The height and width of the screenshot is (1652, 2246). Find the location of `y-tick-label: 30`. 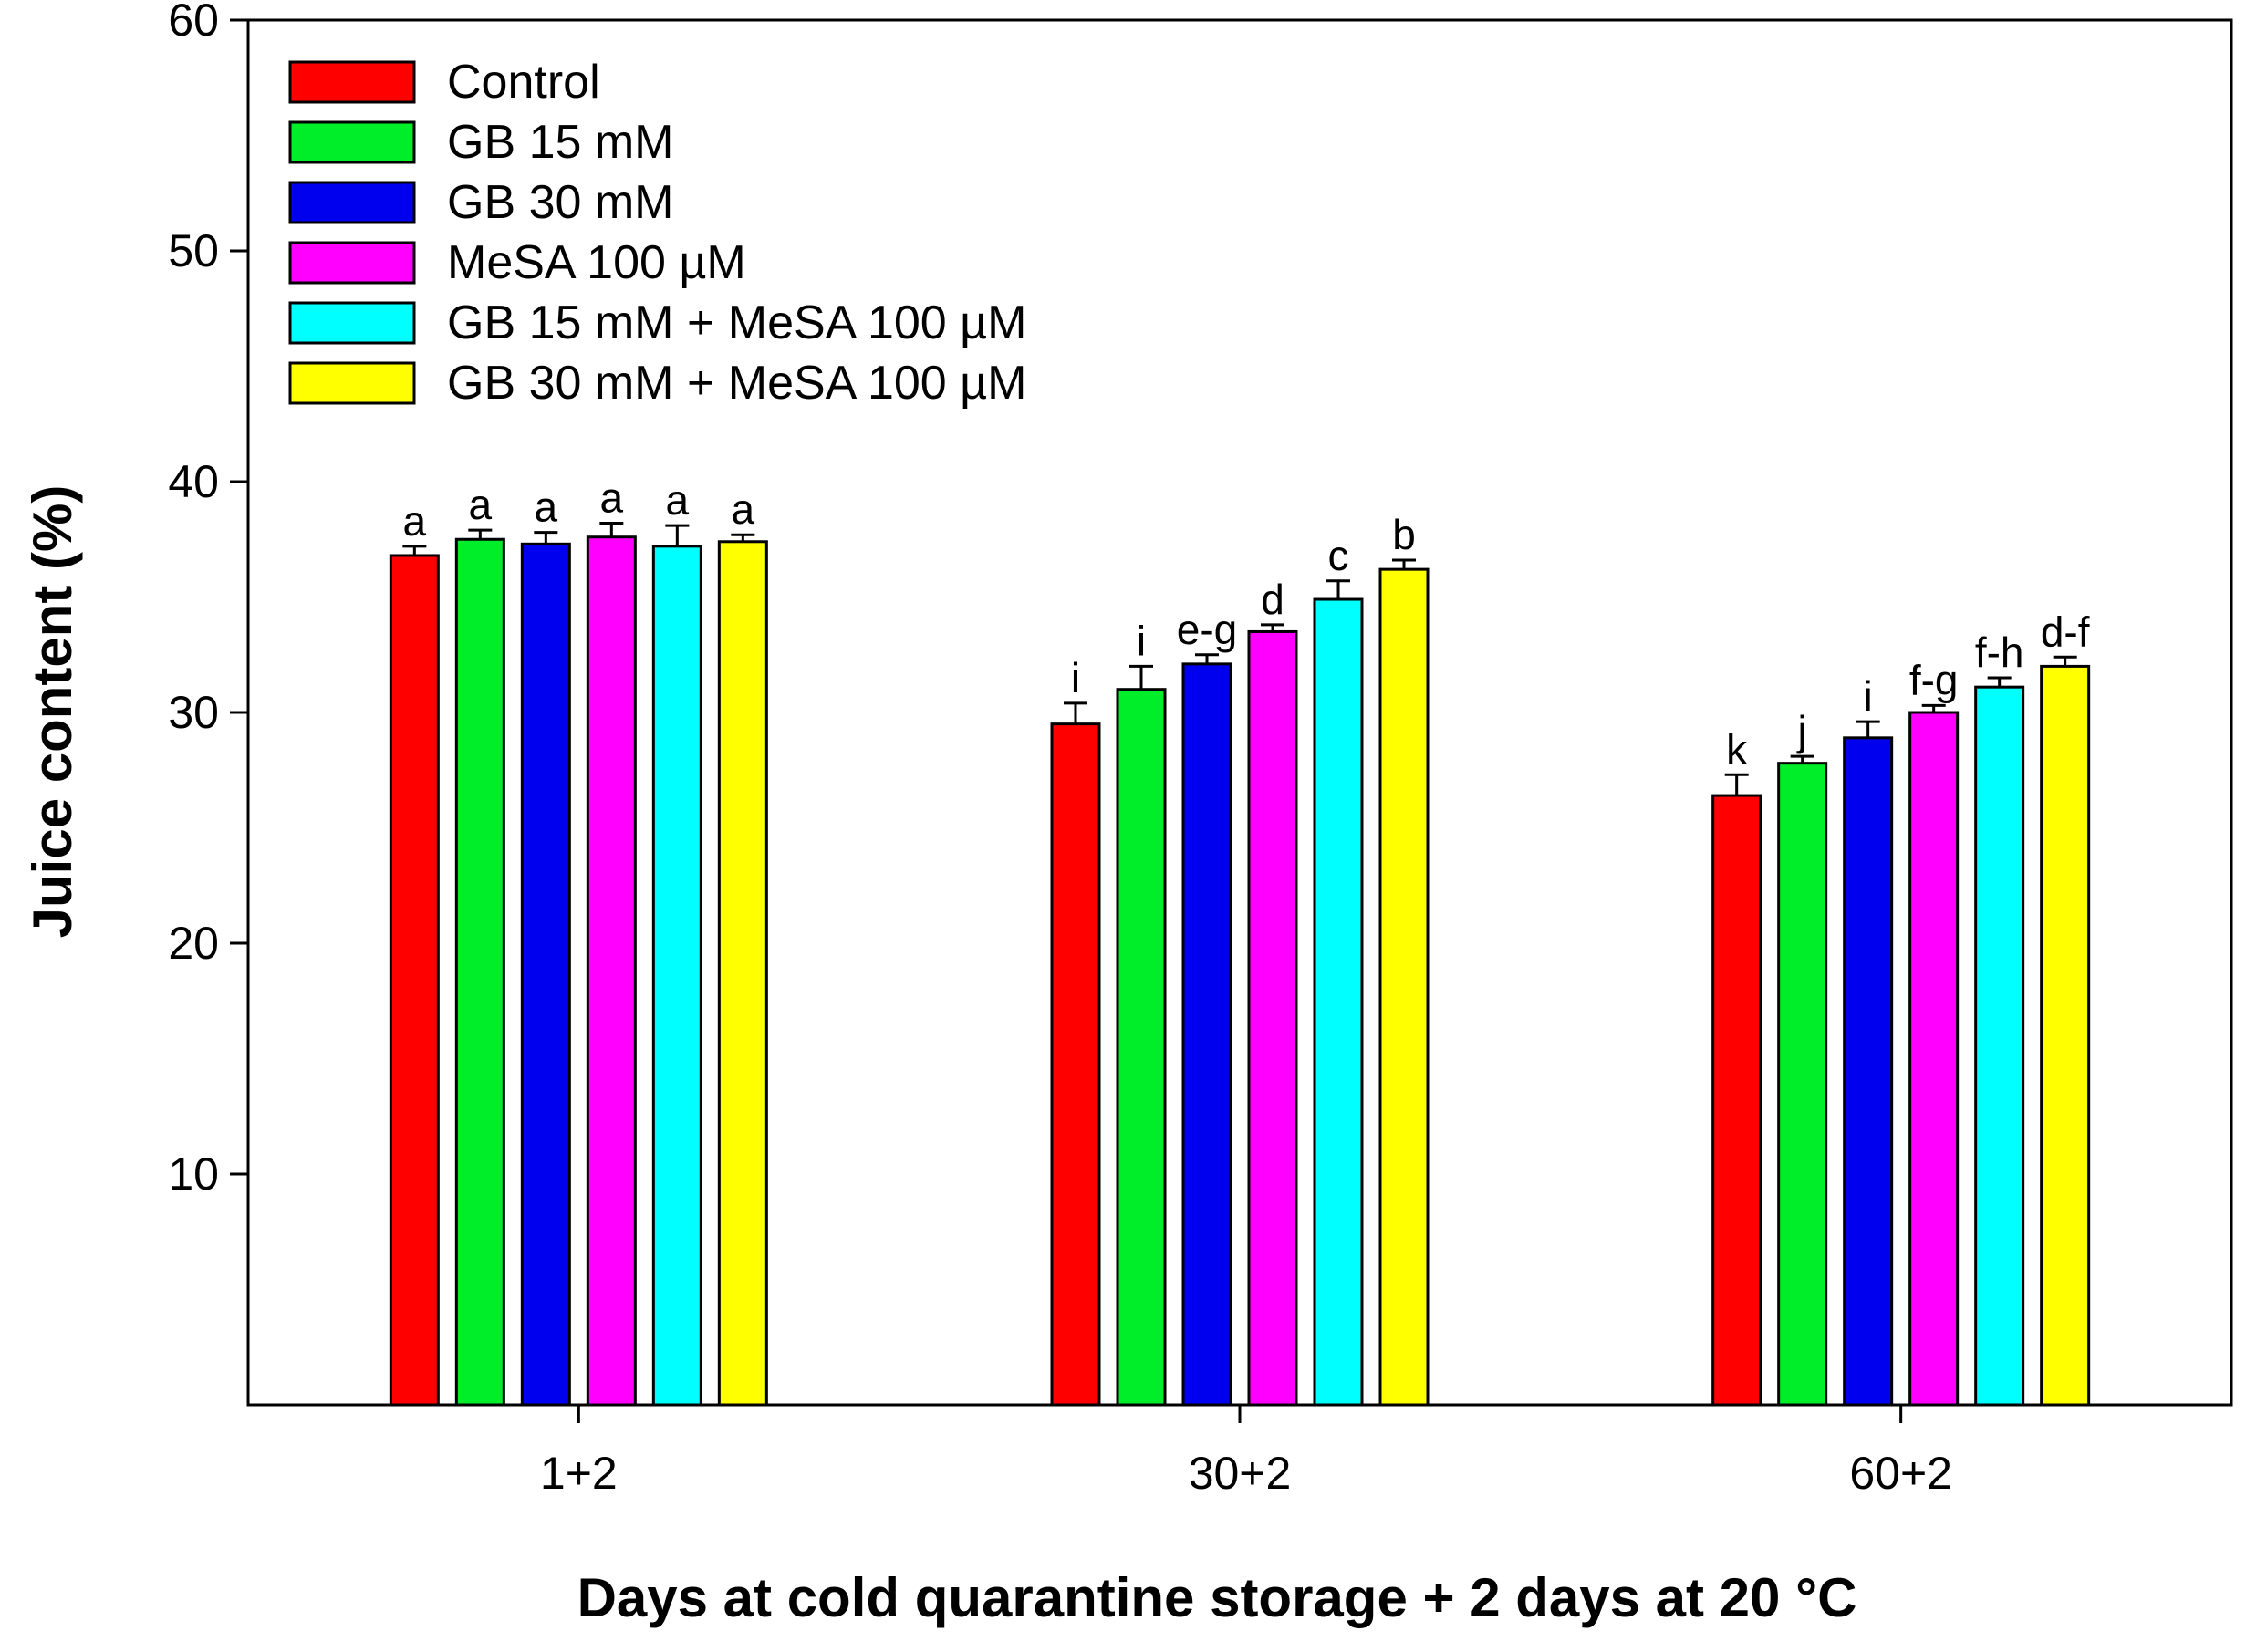

y-tick-label: 30 is located at coordinates (193, 712).